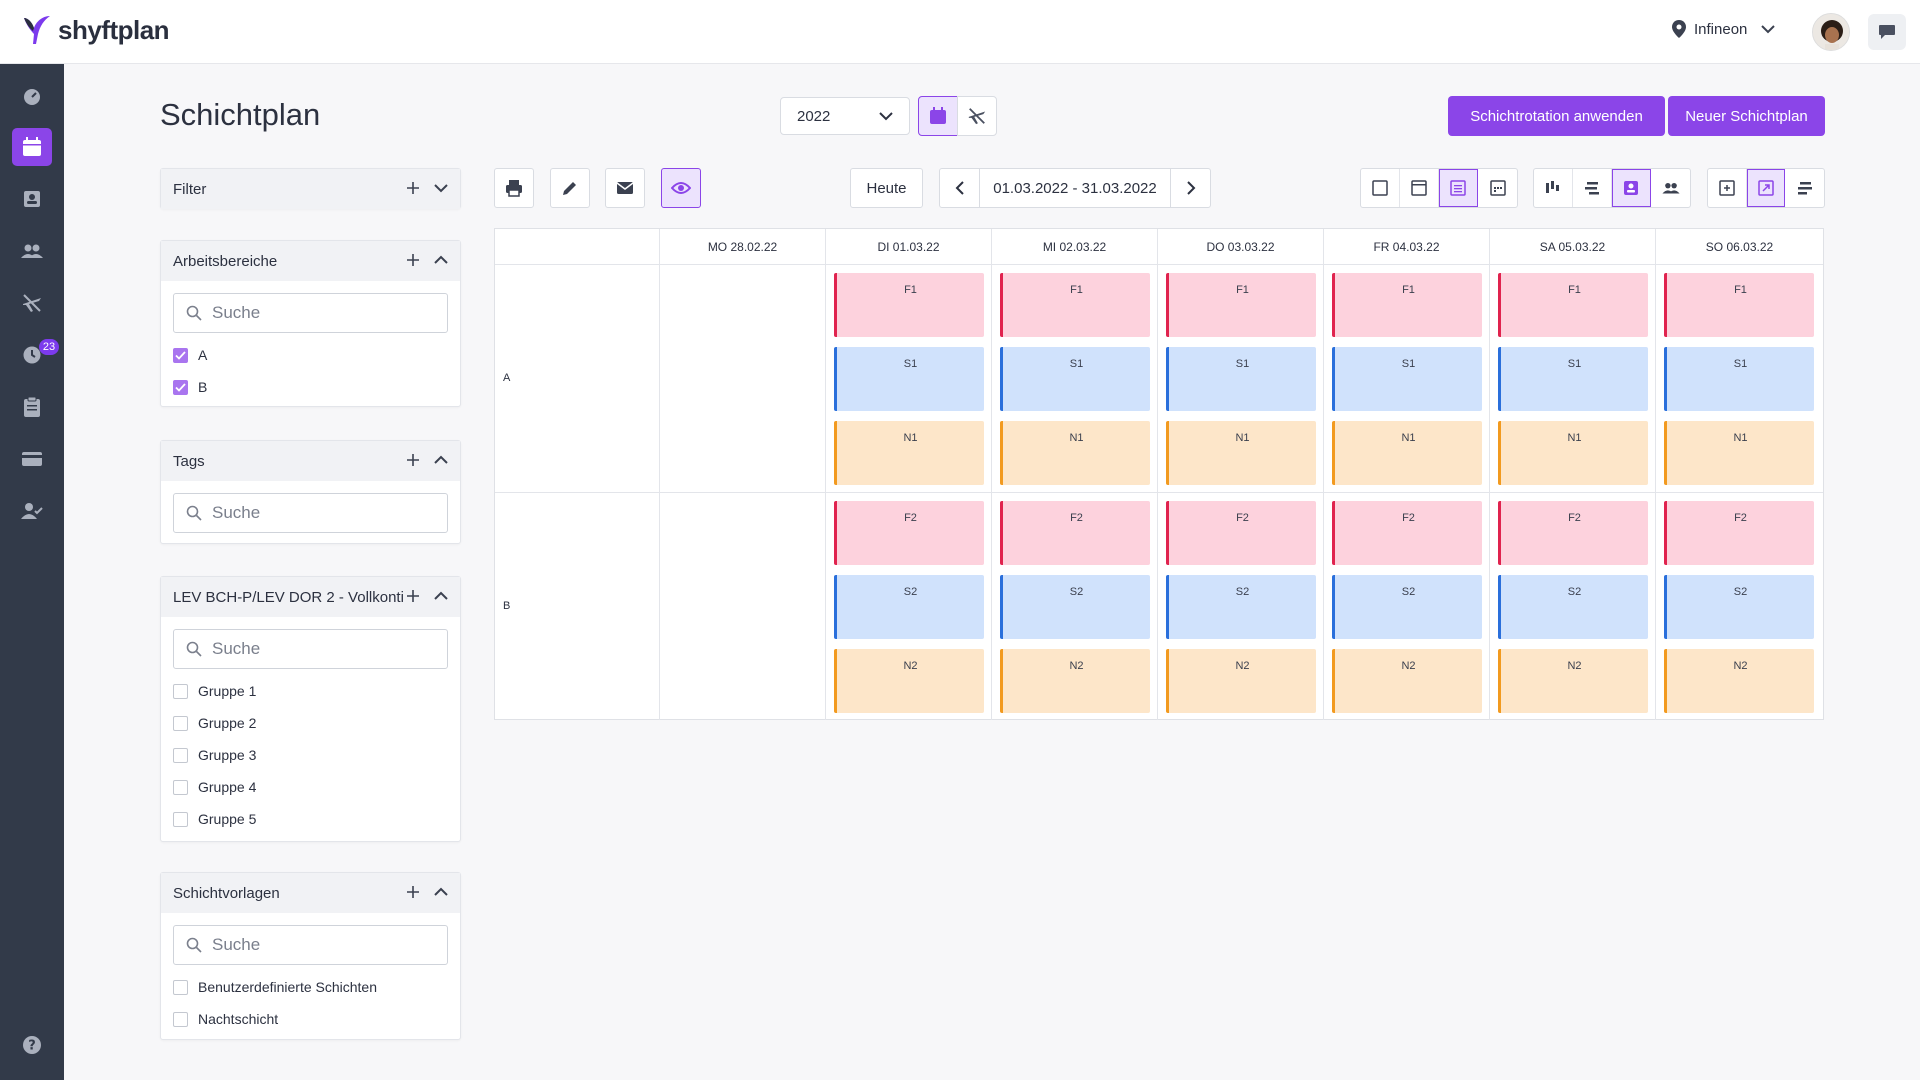 The width and height of the screenshot is (1920, 1080). Describe the element at coordinates (625, 188) in the screenshot. I see `email-button` at that location.